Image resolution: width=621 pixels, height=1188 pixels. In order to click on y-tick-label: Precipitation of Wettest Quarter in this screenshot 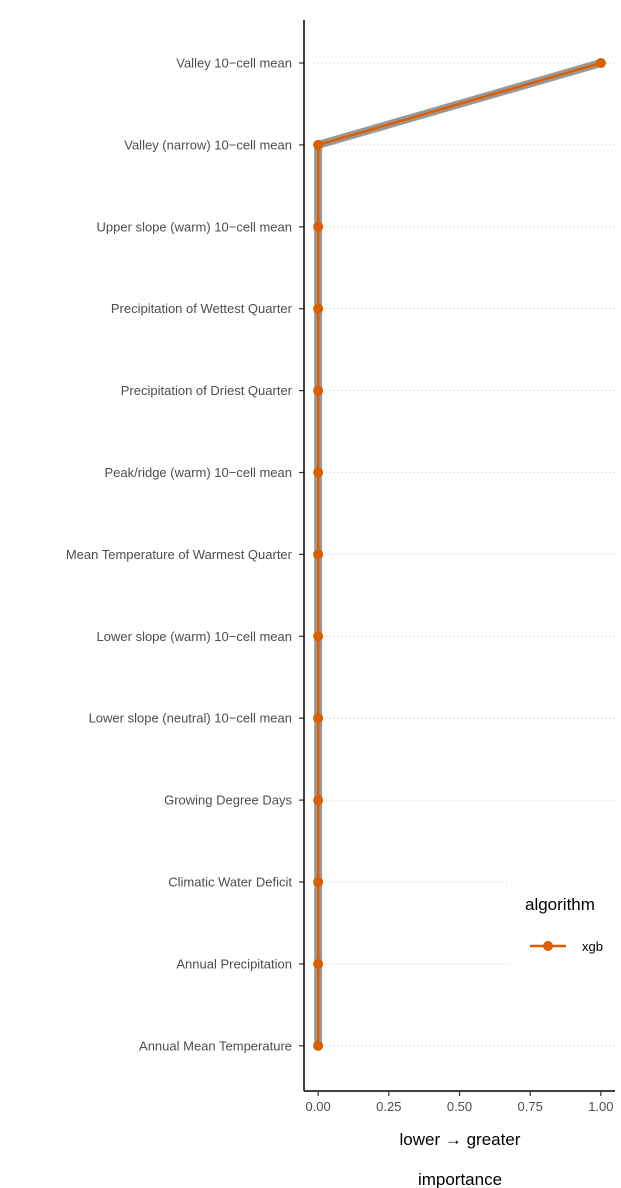, I will do `click(202, 308)`.